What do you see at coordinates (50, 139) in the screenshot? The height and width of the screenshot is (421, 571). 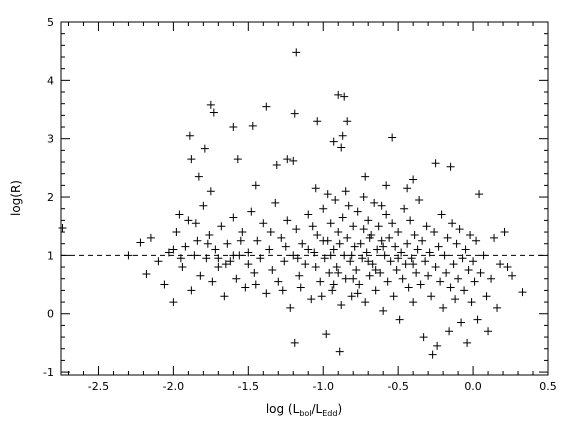 I see `y-tick-label: 3` at bounding box center [50, 139].